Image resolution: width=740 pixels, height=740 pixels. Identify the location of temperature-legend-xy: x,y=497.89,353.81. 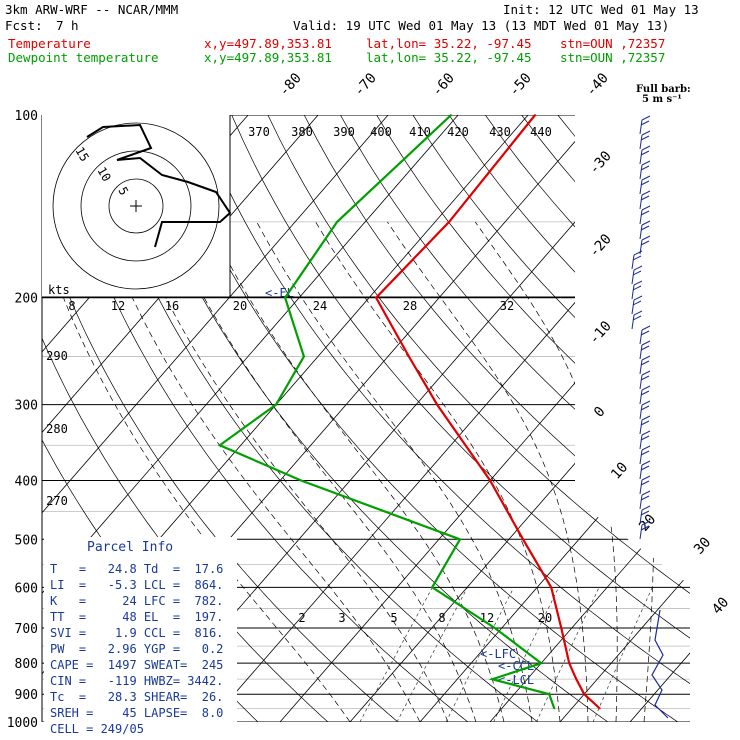
(268, 43).